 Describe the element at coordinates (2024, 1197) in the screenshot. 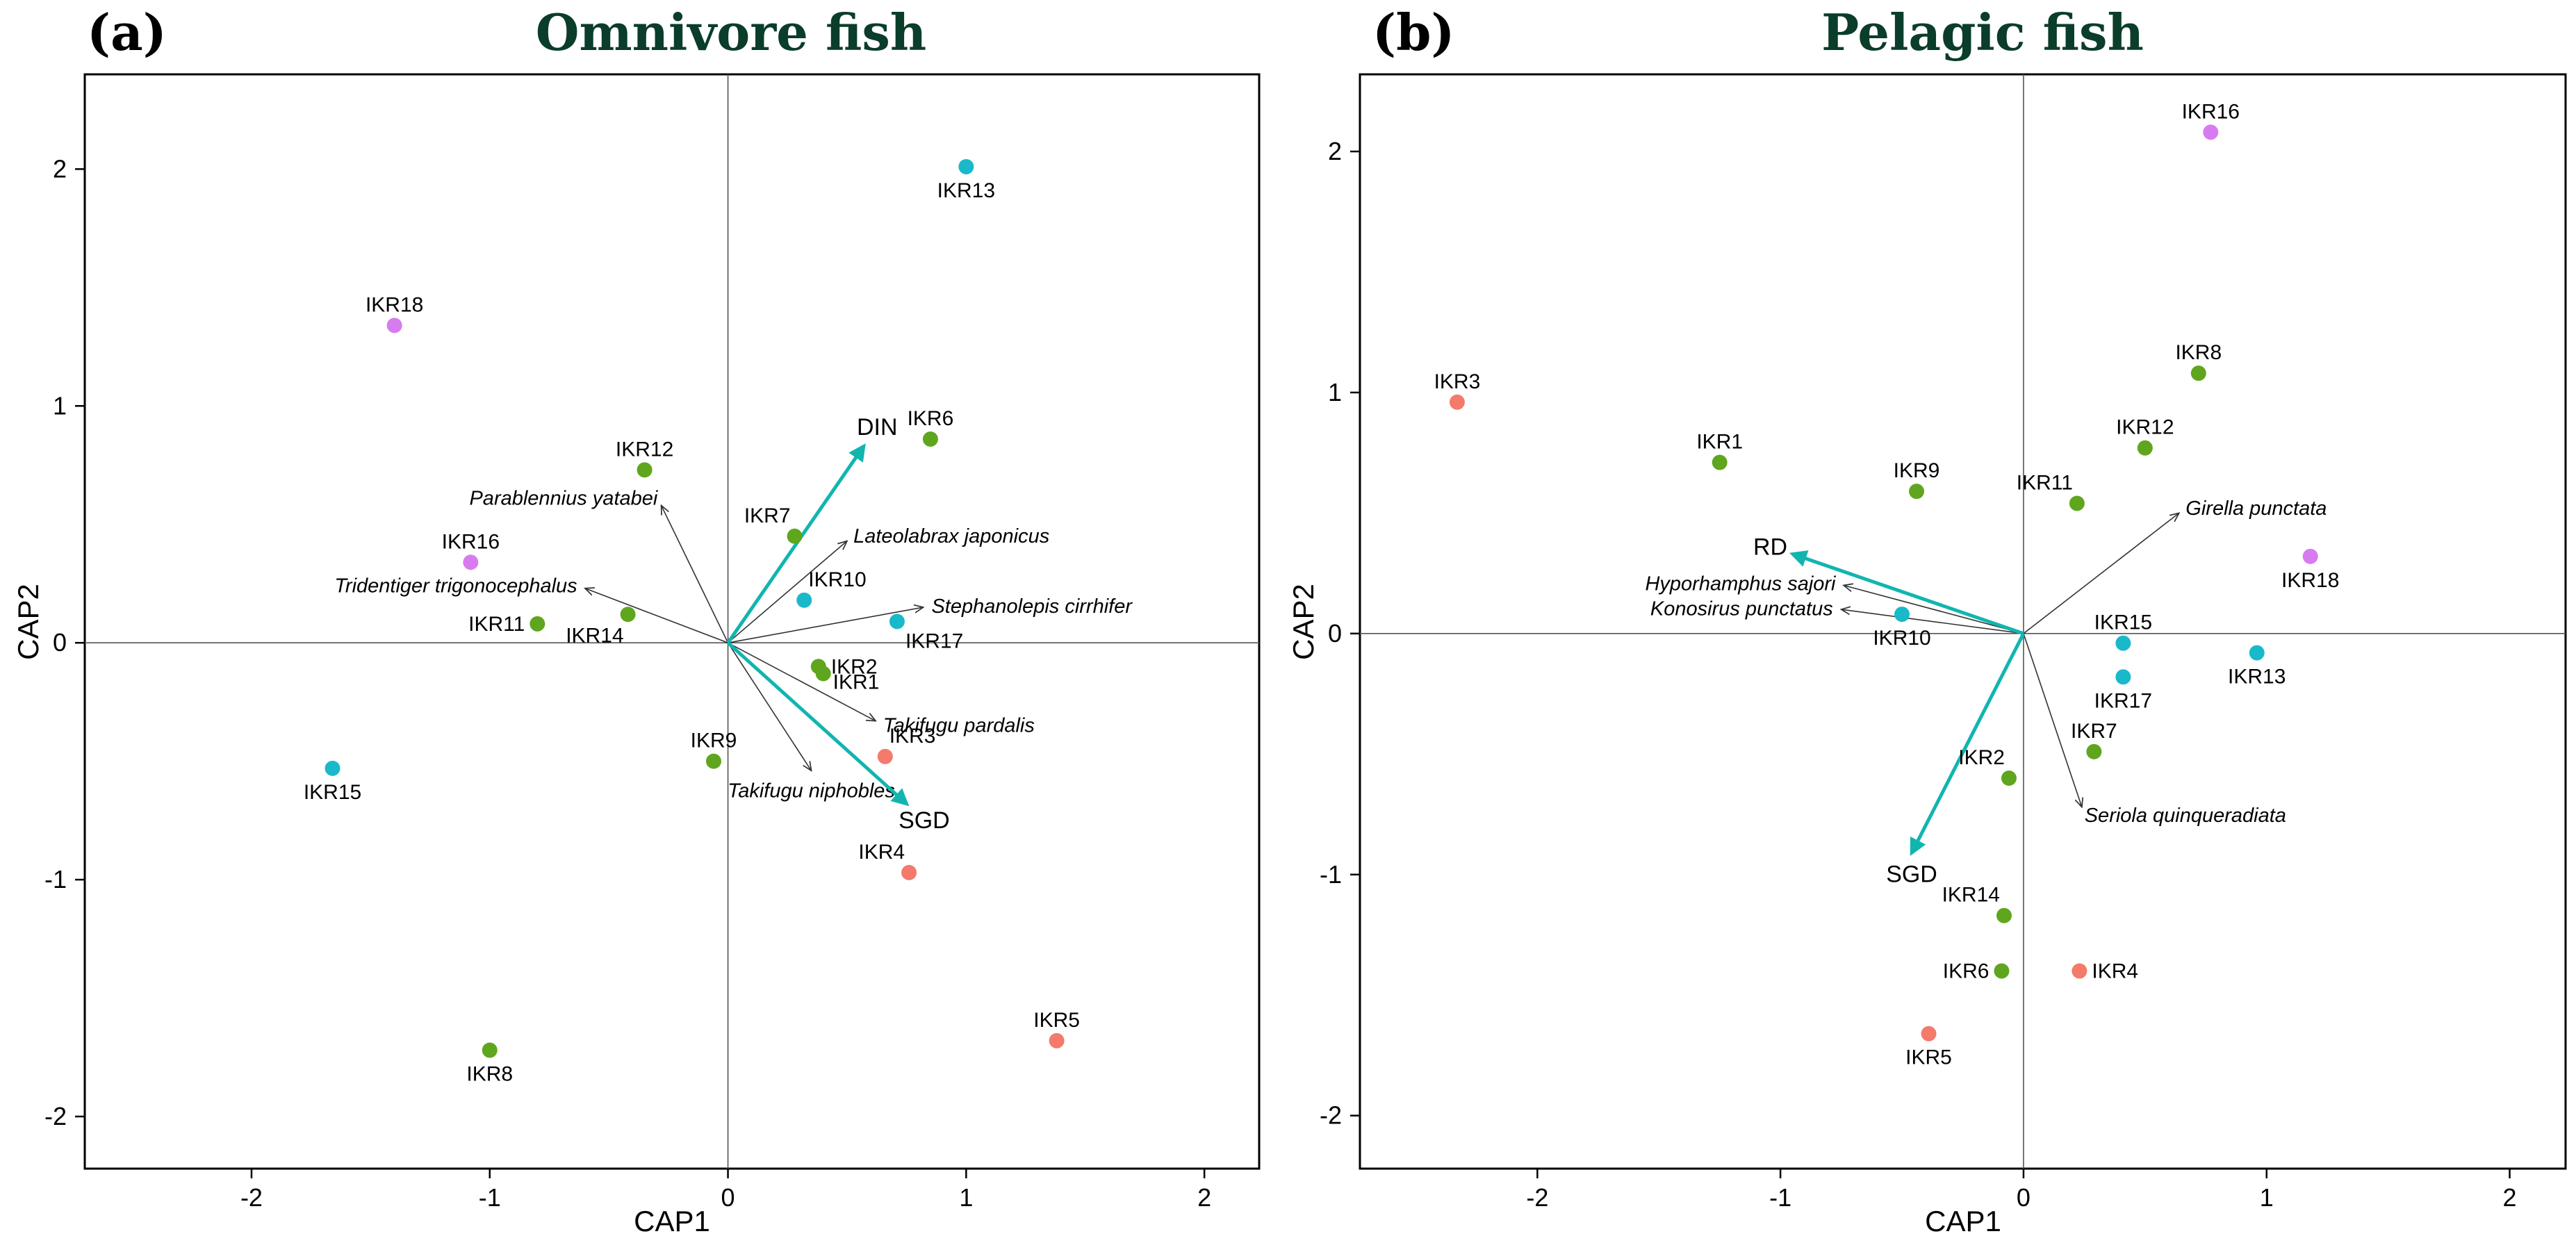

I see `x-tick-label: 0` at that location.